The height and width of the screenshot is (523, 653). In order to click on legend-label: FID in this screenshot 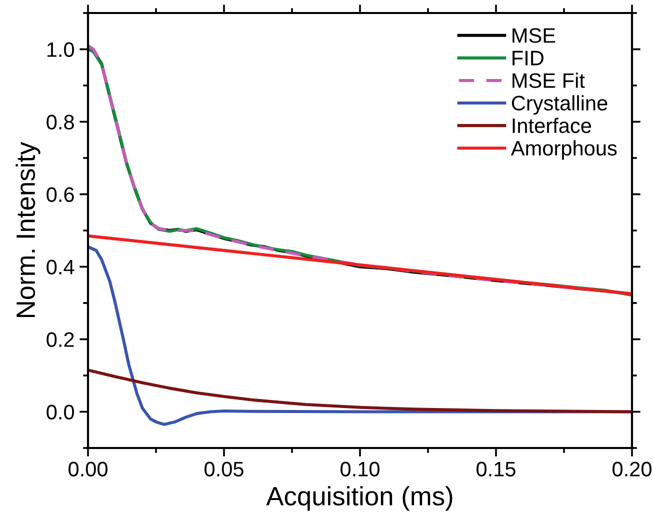, I will do `click(528, 58)`.